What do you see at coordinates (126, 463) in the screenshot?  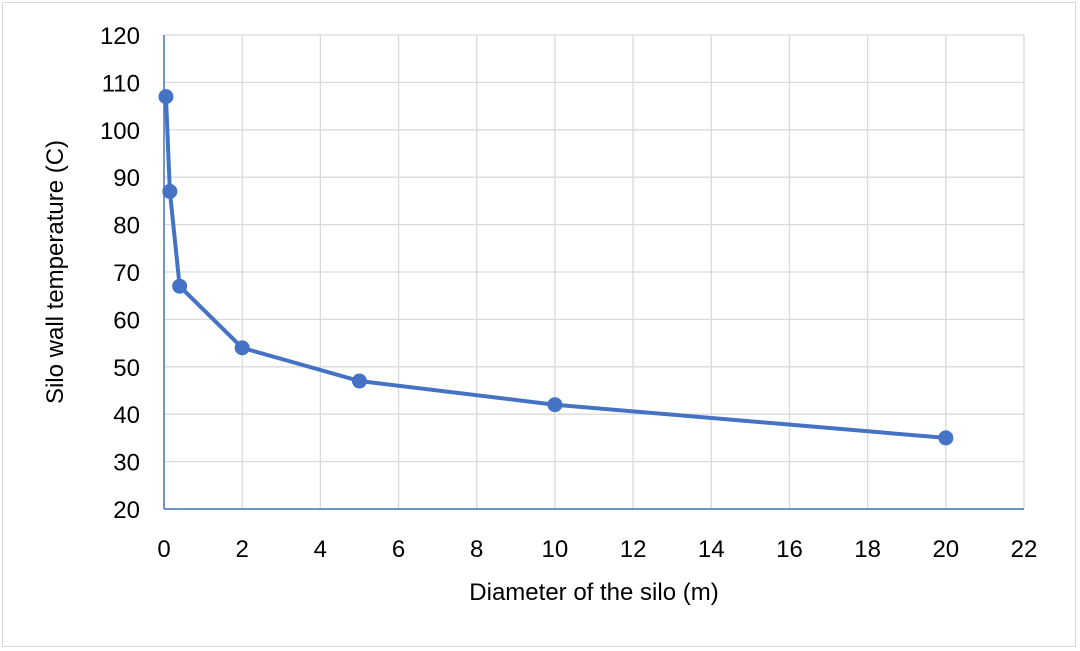 I see `y-tick-label: 30` at bounding box center [126, 463].